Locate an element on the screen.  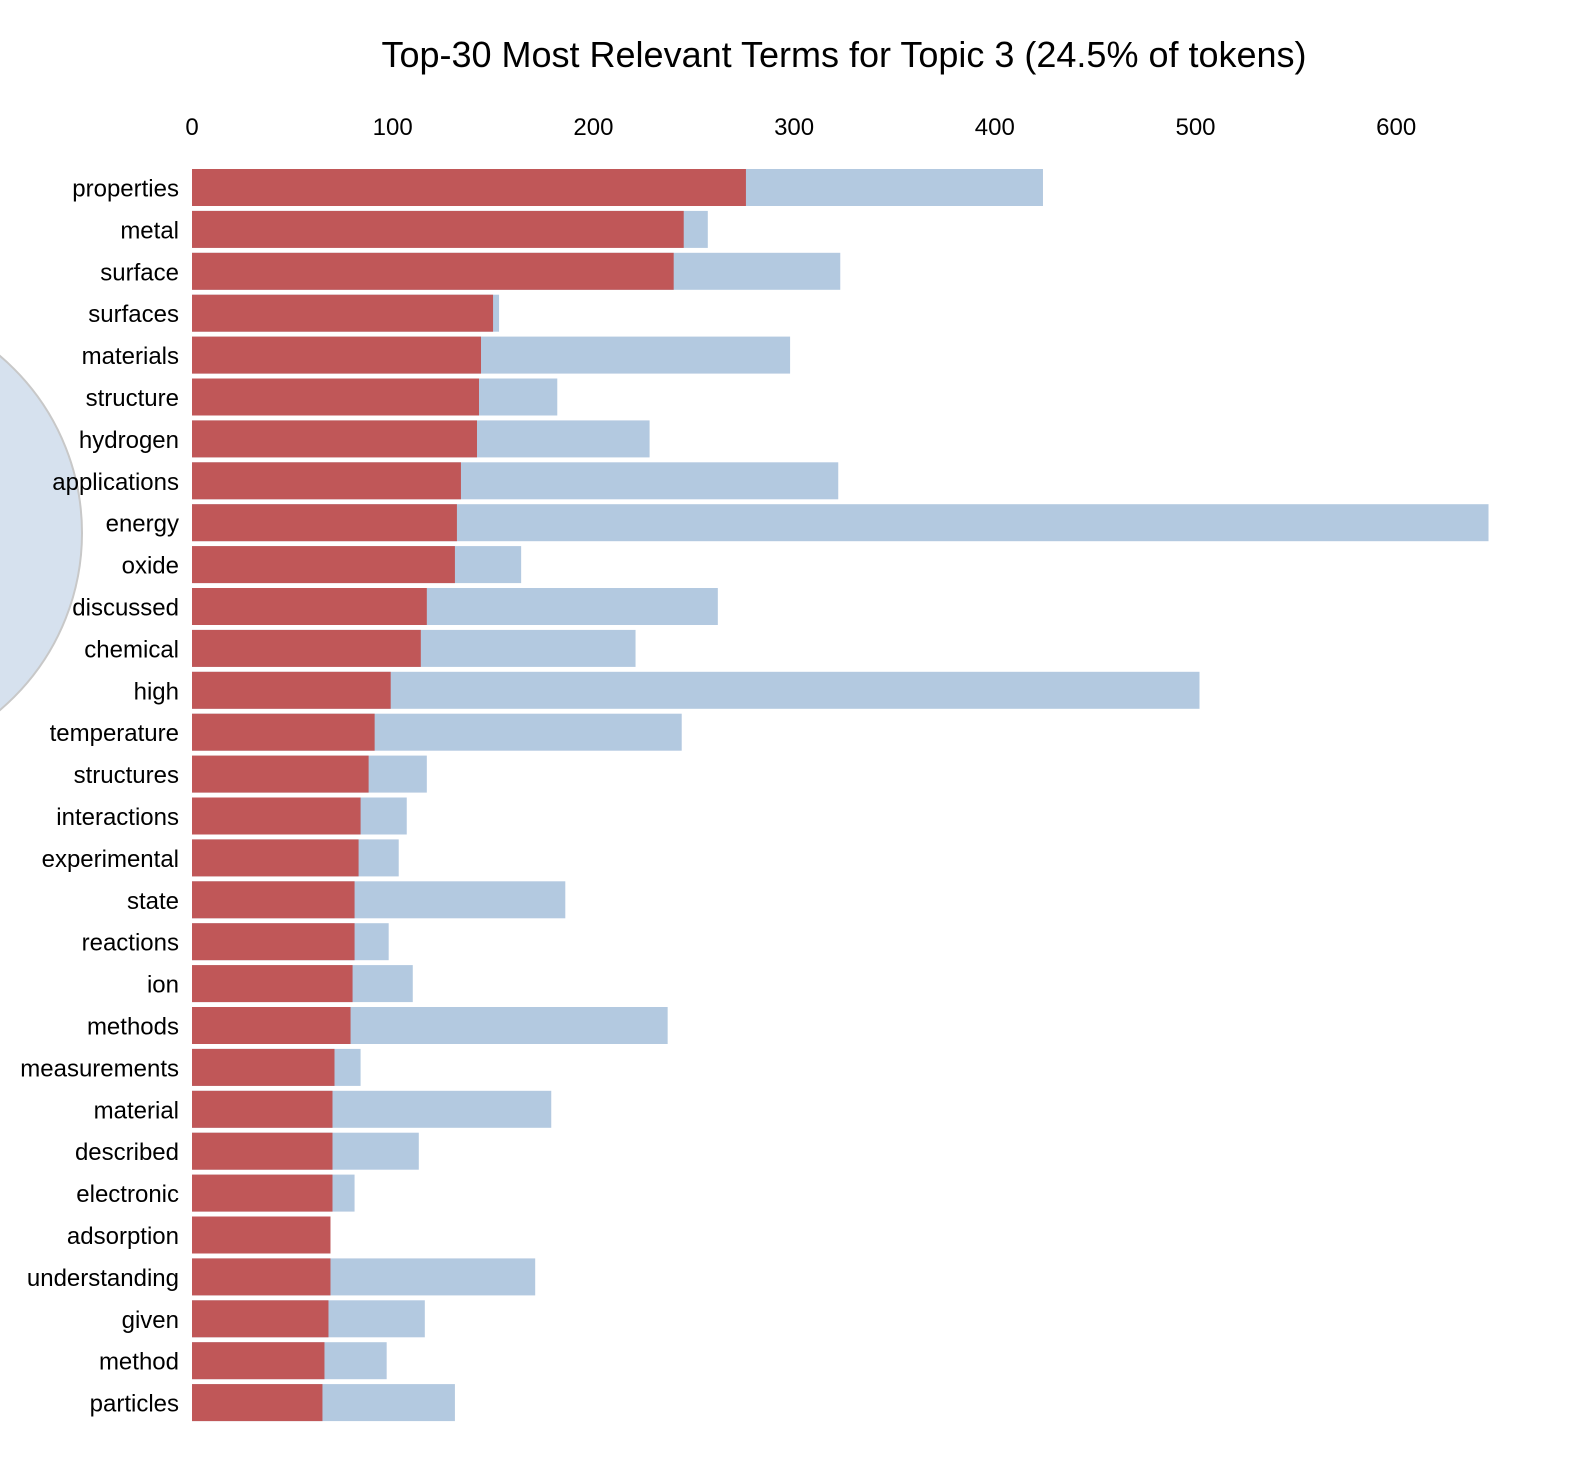
term-label: materials is located at coordinates (130, 356).